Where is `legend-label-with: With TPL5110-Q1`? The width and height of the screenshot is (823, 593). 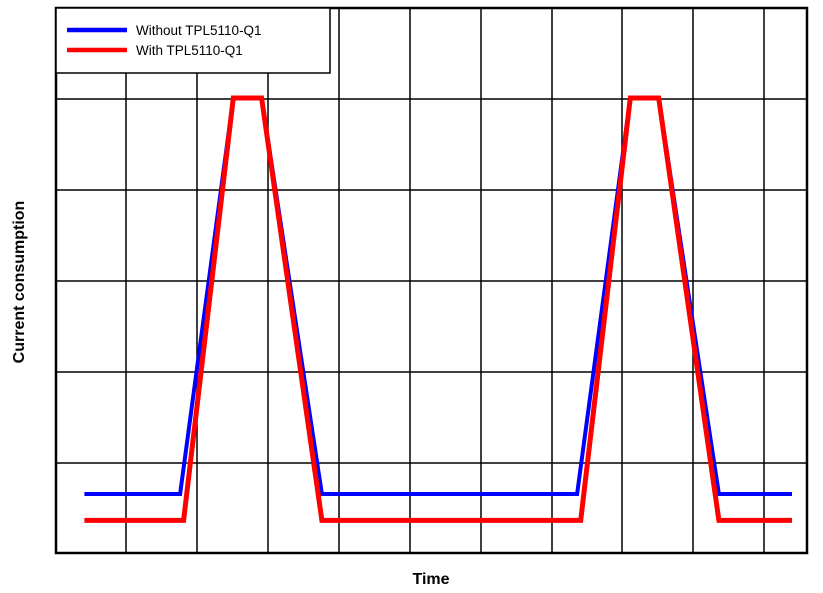
legend-label-with: With TPL5110-Q1 is located at coordinates (189, 50).